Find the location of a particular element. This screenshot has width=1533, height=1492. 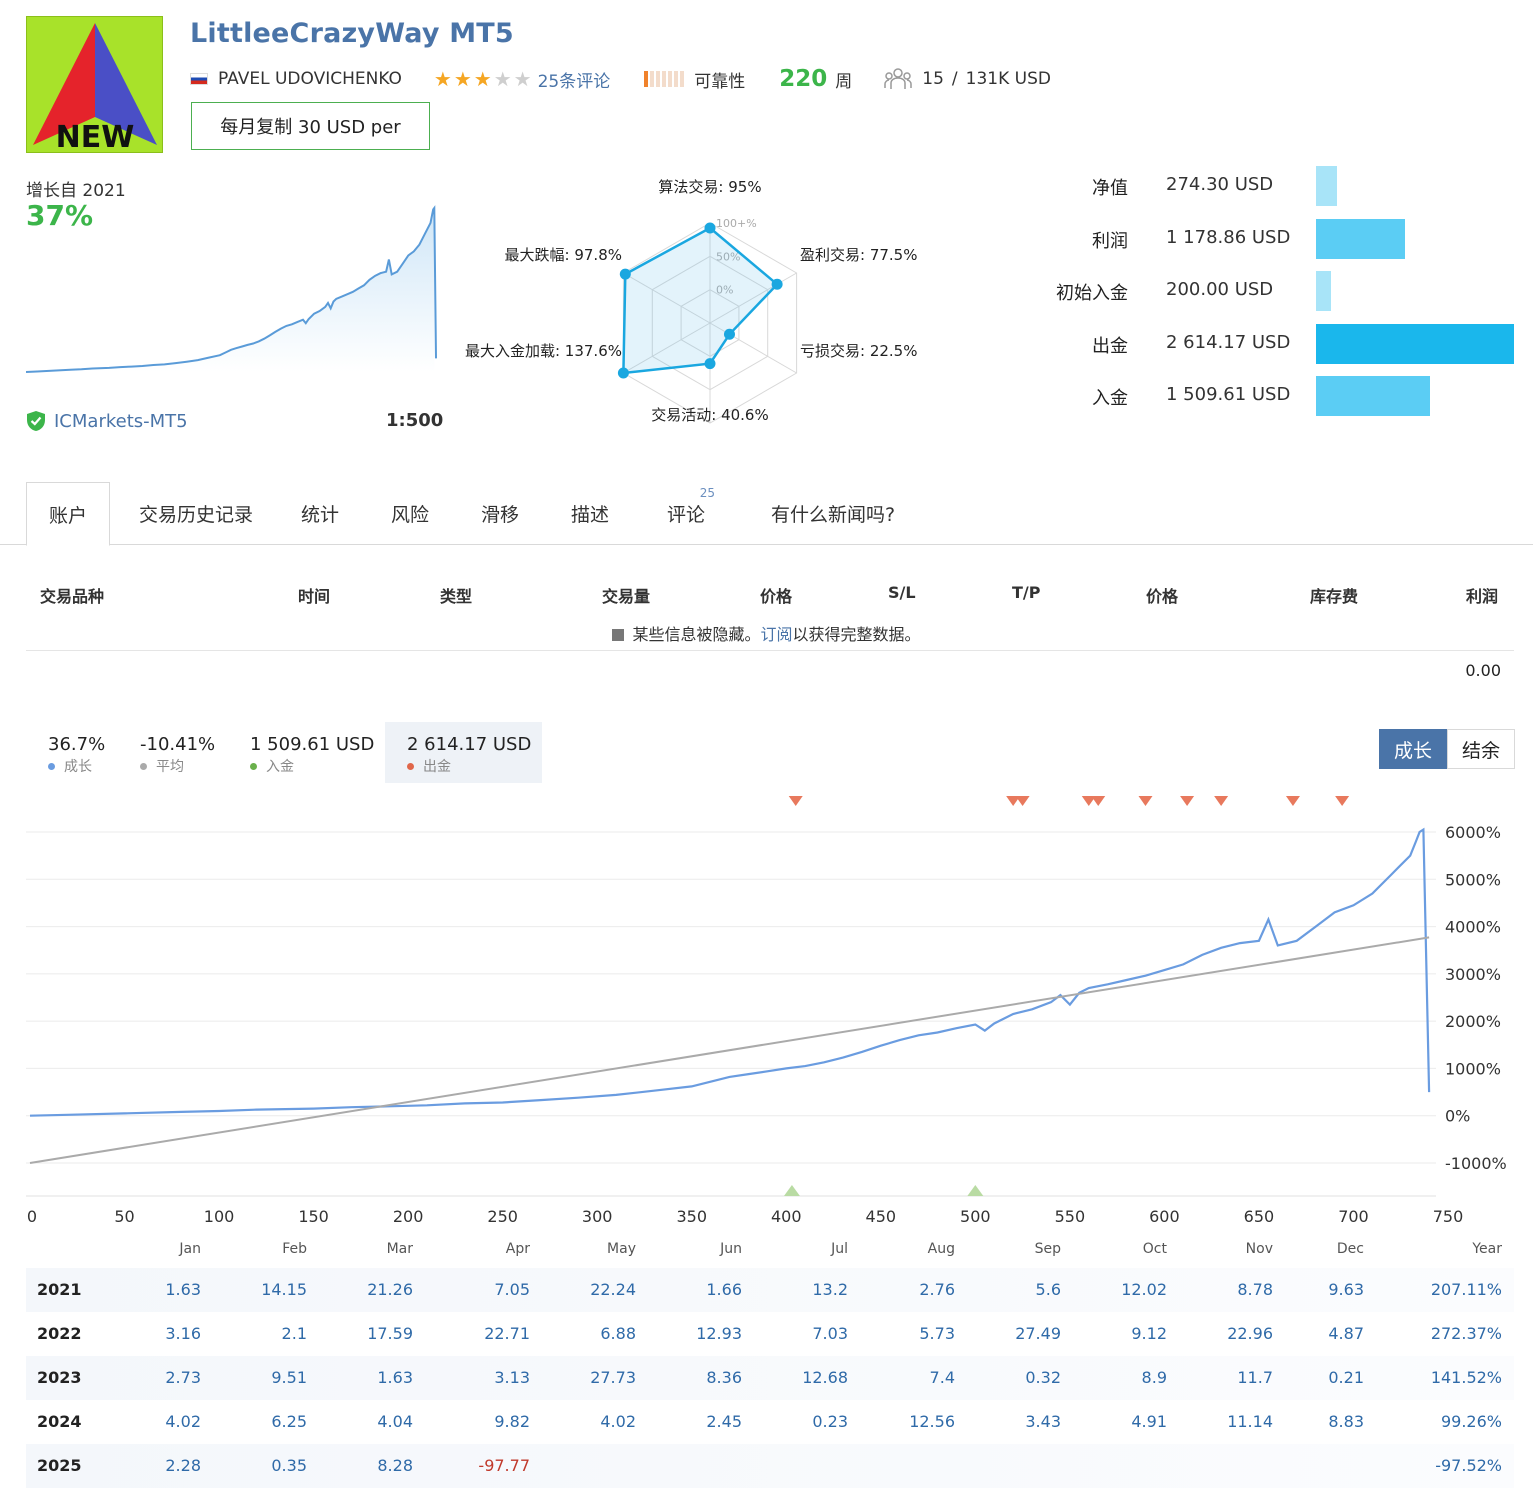

month-header: Feb is located at coordinates (294, 1249).